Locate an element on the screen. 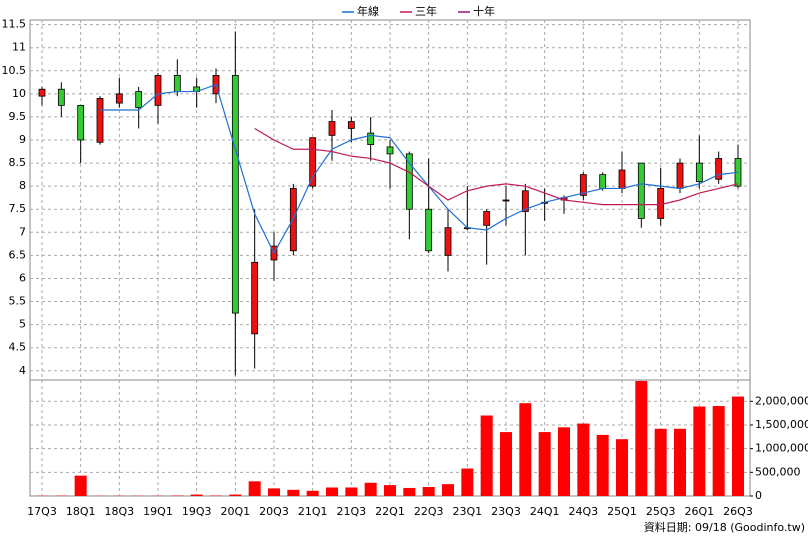 The image size is (808, 540). y-tick-label: 11 is located at coordinates (19, 47).